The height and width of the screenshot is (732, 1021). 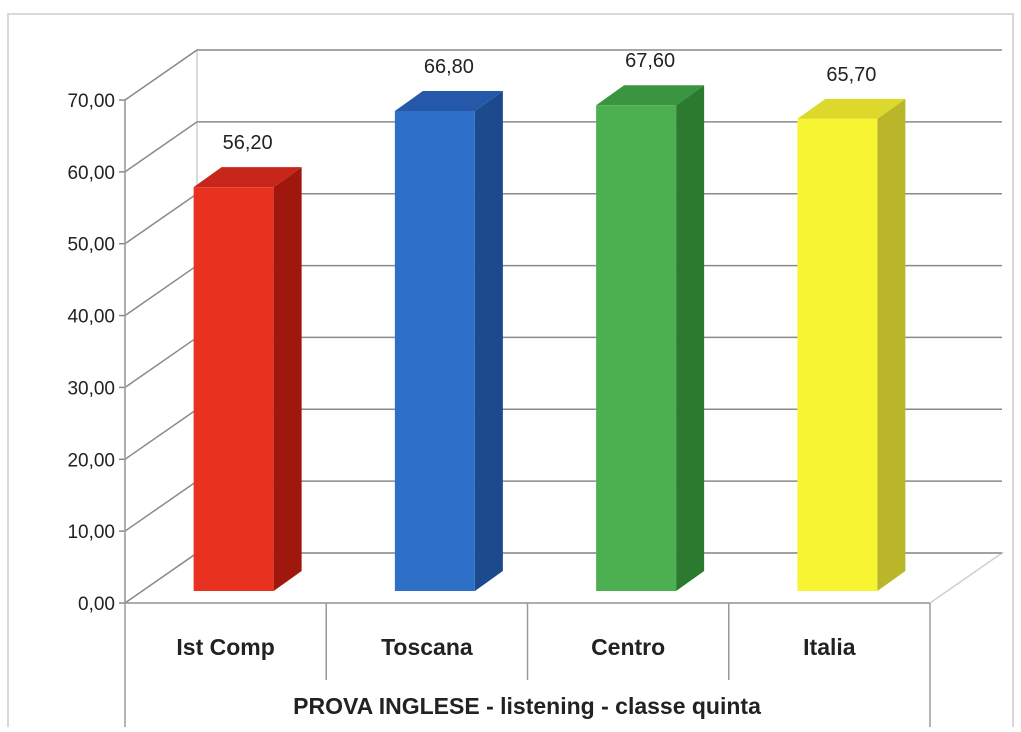 What do you see at coordinates (829, 647) in the screenshot?
I see `x-tick-label: Italia` at bounding box center [829, 647].